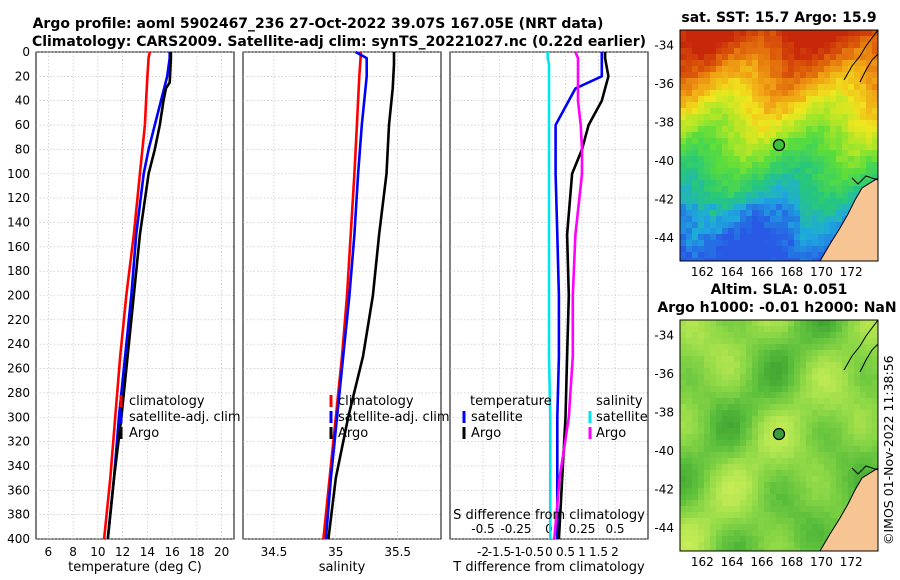 This screenshot has height=580, width=900. Describe the element at coordinates (26, 52) in the screenshot. I see `depth-tick-label: 0` at that location.